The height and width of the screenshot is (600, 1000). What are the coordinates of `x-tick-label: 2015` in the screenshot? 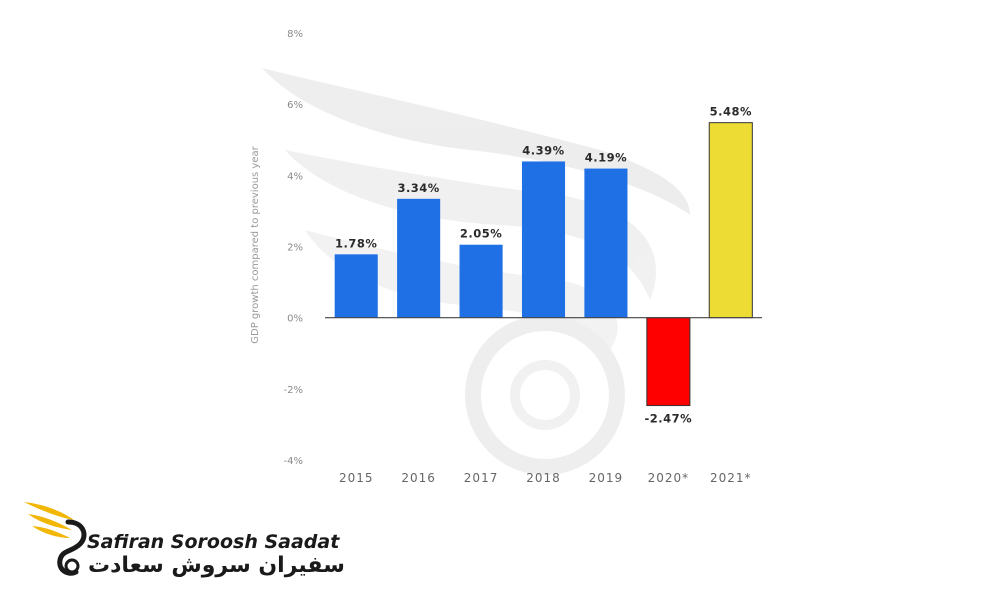 It's located at (356, 478).